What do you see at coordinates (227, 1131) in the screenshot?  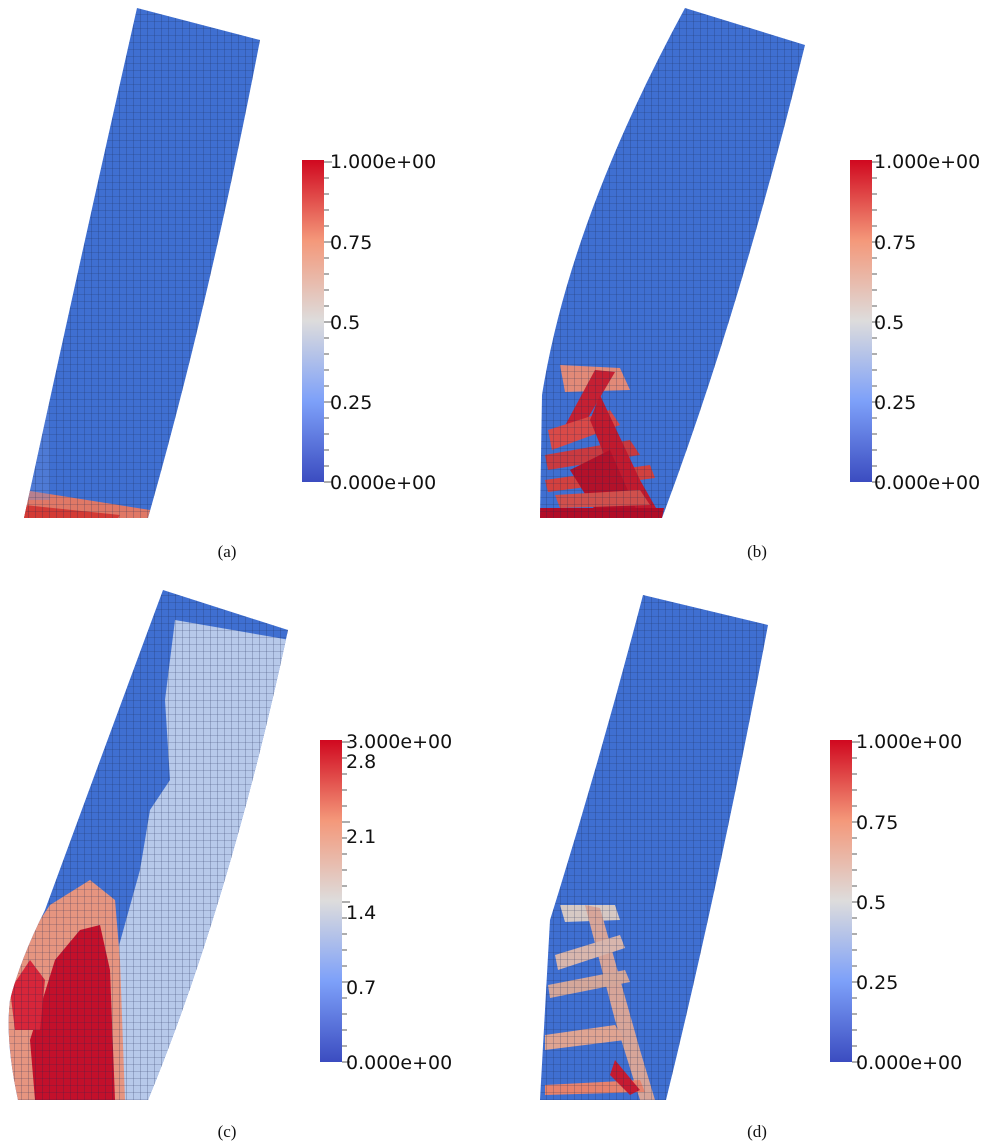 I see `caption-c: (c)` at bounding box center [227, 1131].